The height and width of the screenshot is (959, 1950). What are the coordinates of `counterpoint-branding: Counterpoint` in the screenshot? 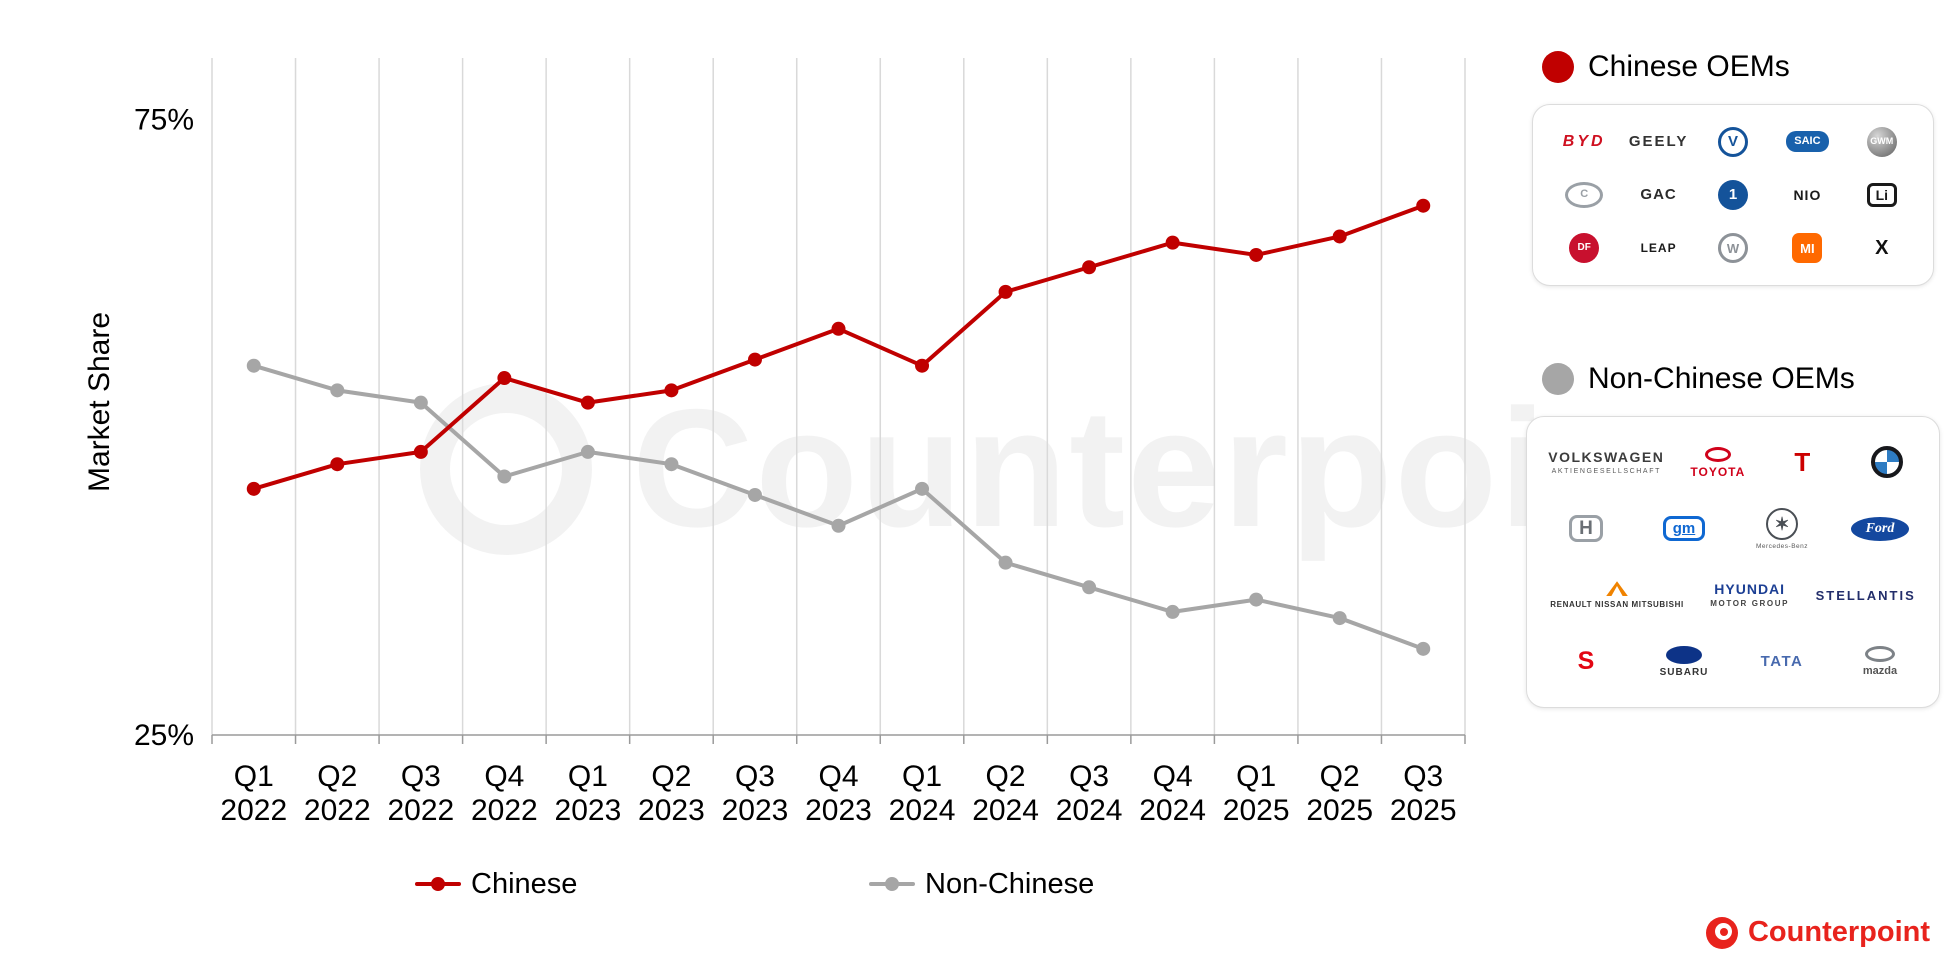 It's located at (1817, 932).